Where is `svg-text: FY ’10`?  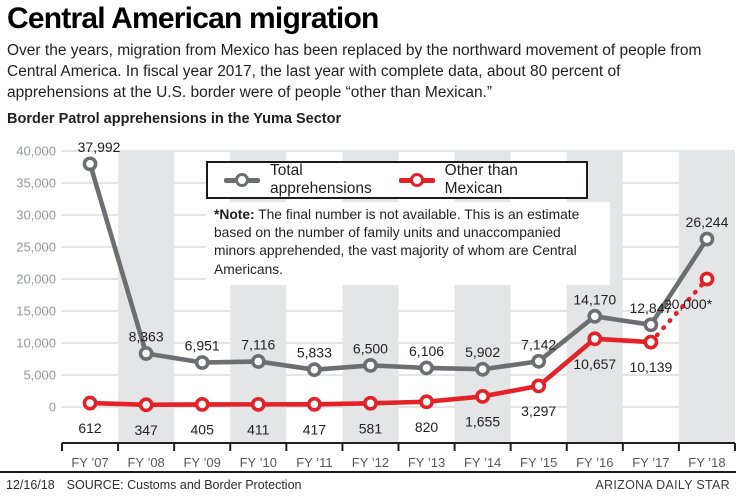
svg-text: FY ’10 is located at coordinates (258, 462).